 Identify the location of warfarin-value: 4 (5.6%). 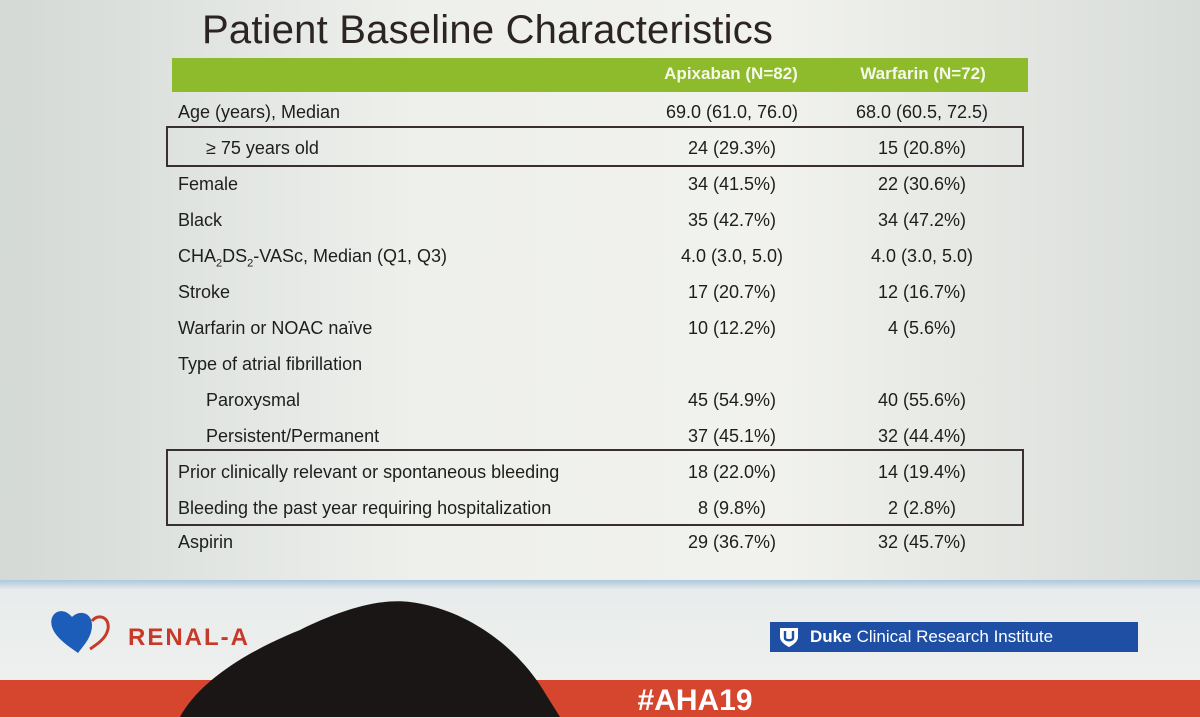
(922, 328).